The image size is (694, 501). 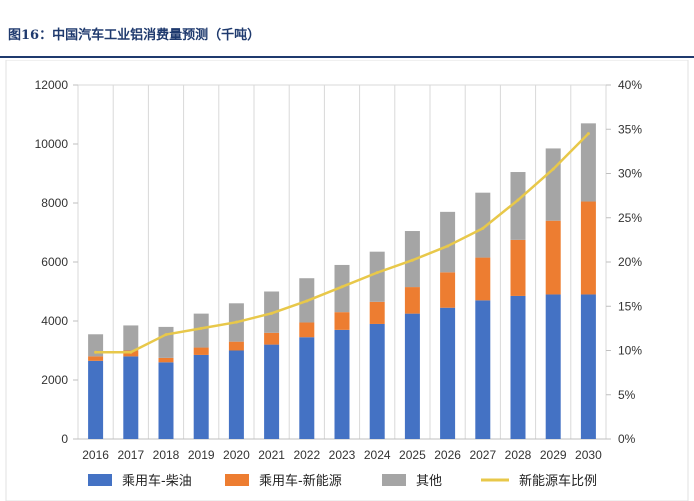 What do you see at coordinates (342, 455) in the screenshot?
I see `x-tick-label: 2023` at bounding box center [342, 455].